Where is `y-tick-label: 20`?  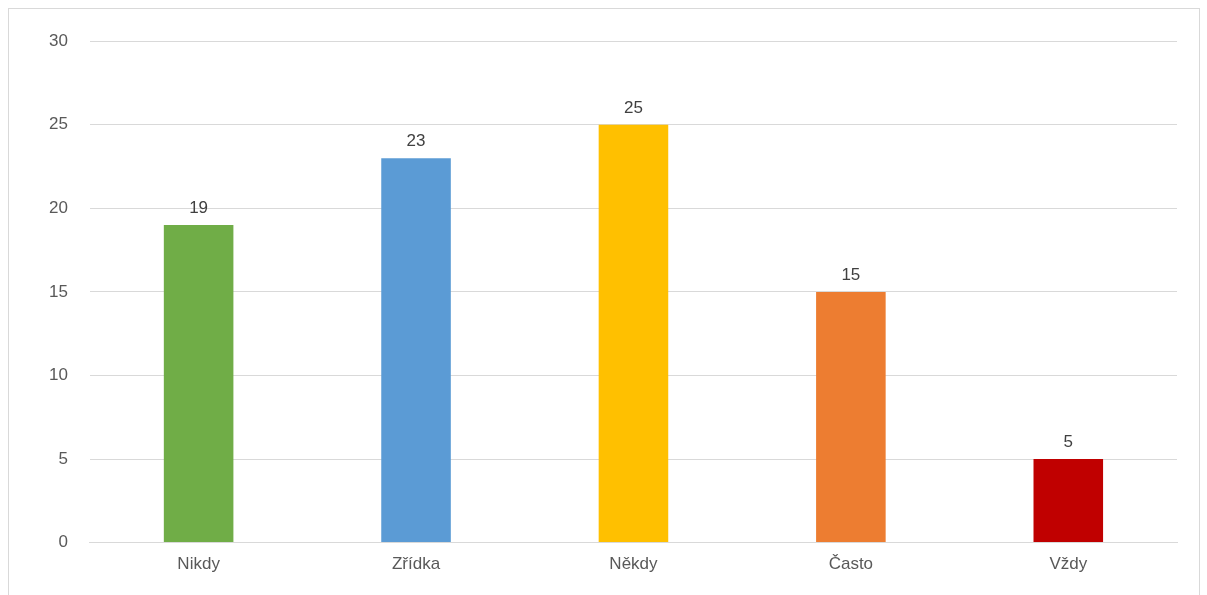
y-tick-label: 20 is located at coordinates (58, 208).